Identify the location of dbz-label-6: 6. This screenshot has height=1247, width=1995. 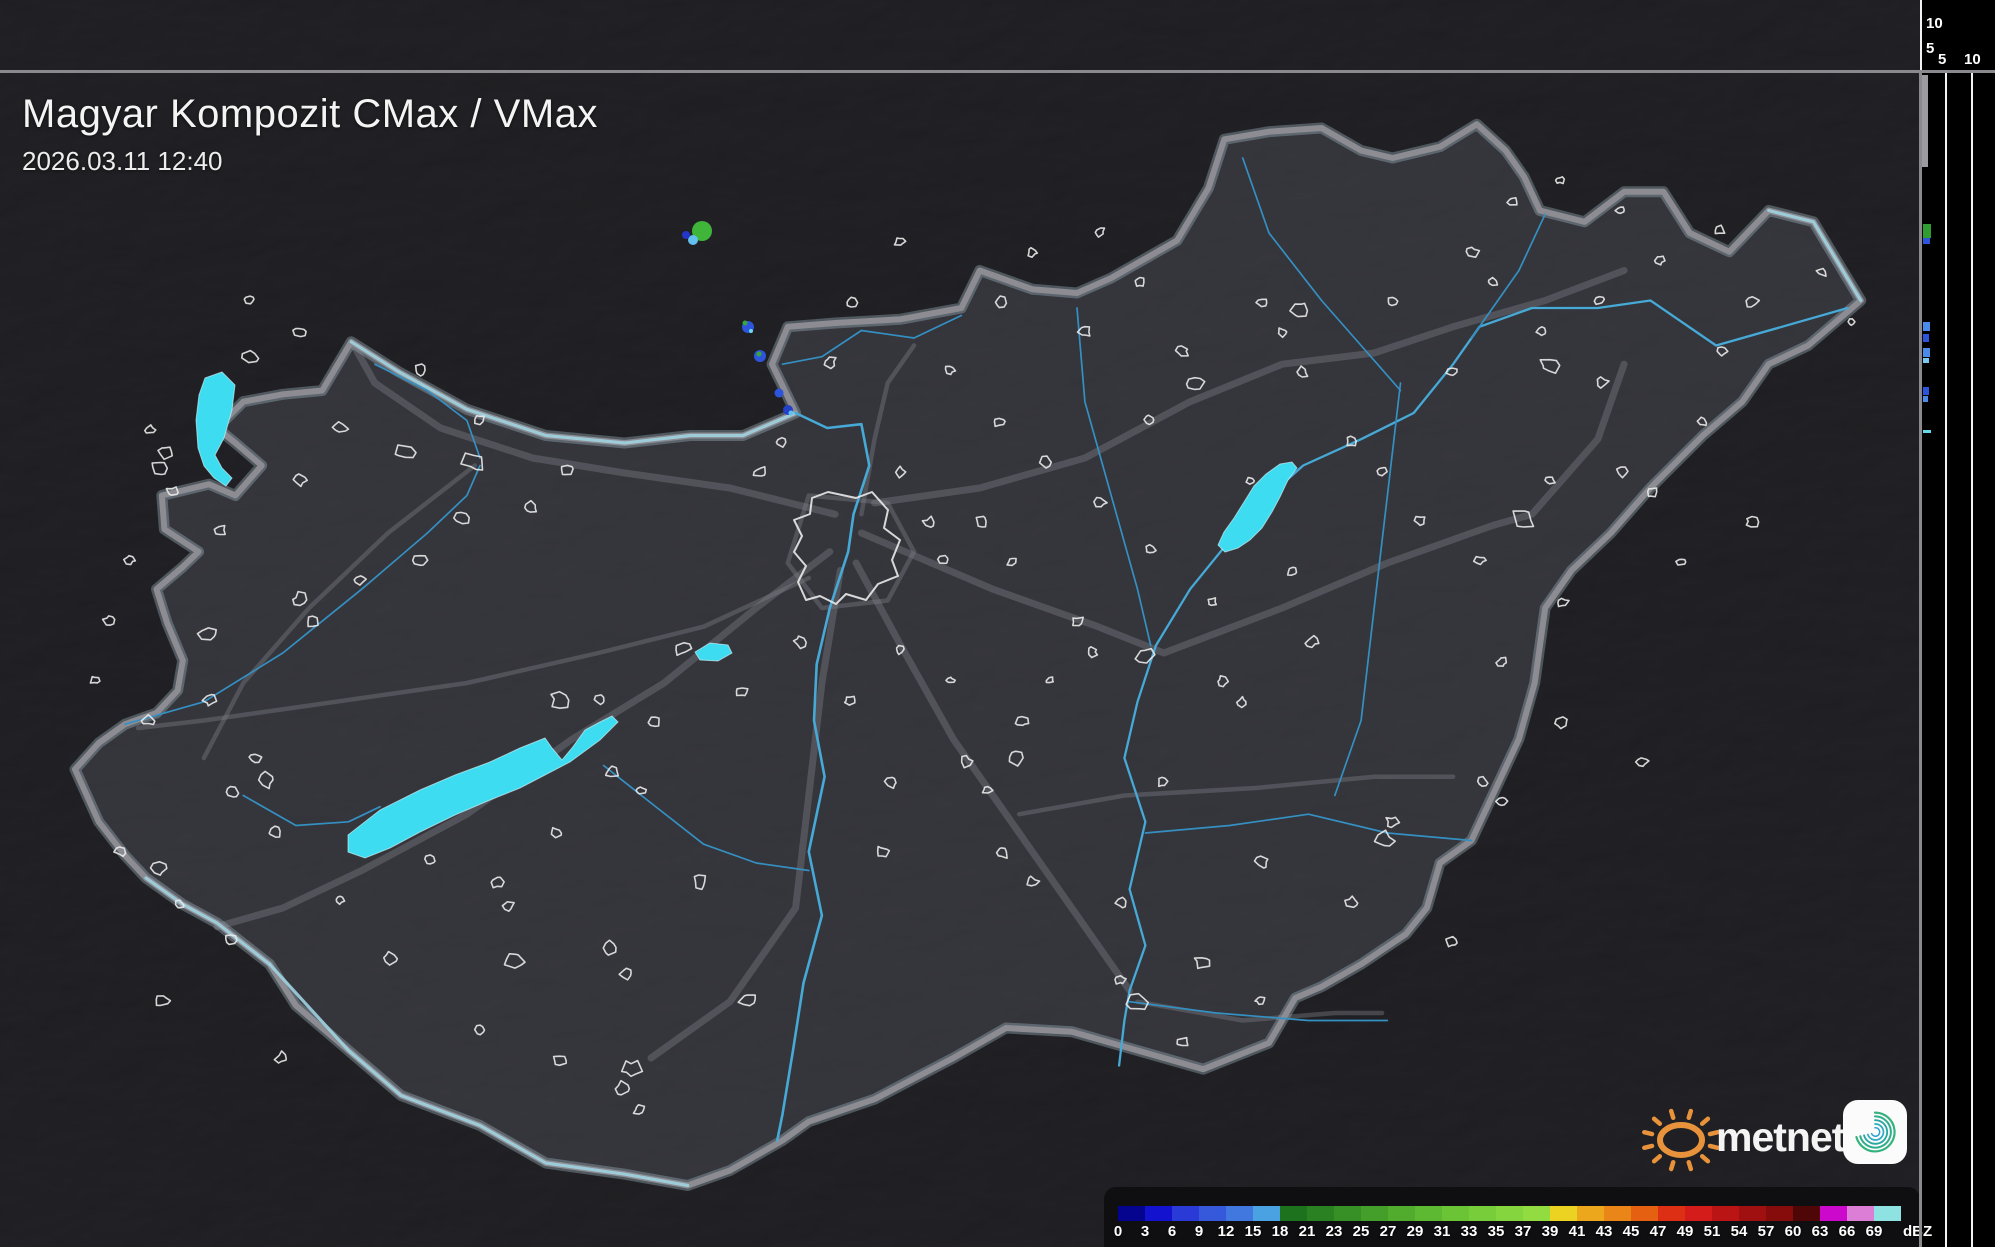
(1172, 1231).